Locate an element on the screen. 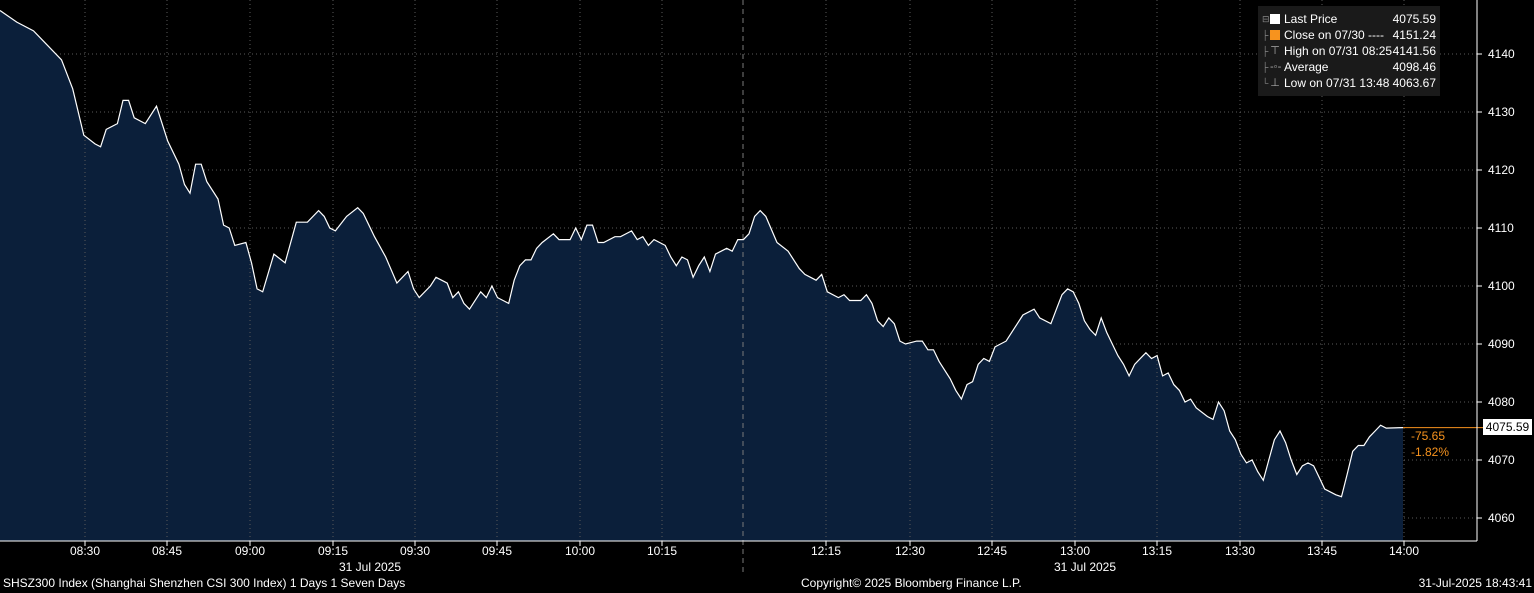 The height and width of the screenshot is (593, 1534). x-tick-label: 12:45 is located at coordinates (992, 551).